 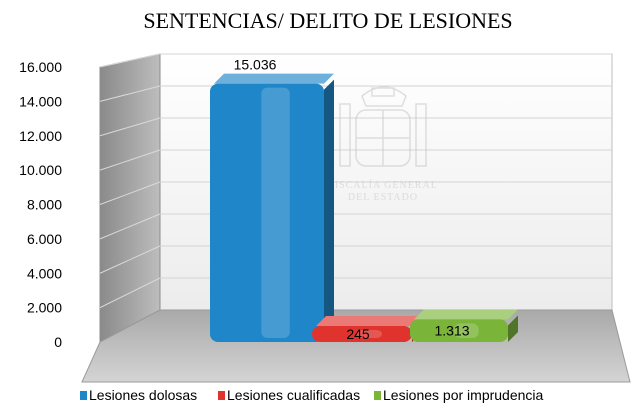 I want to click on data-label: 245, so click(x=358, y=334).